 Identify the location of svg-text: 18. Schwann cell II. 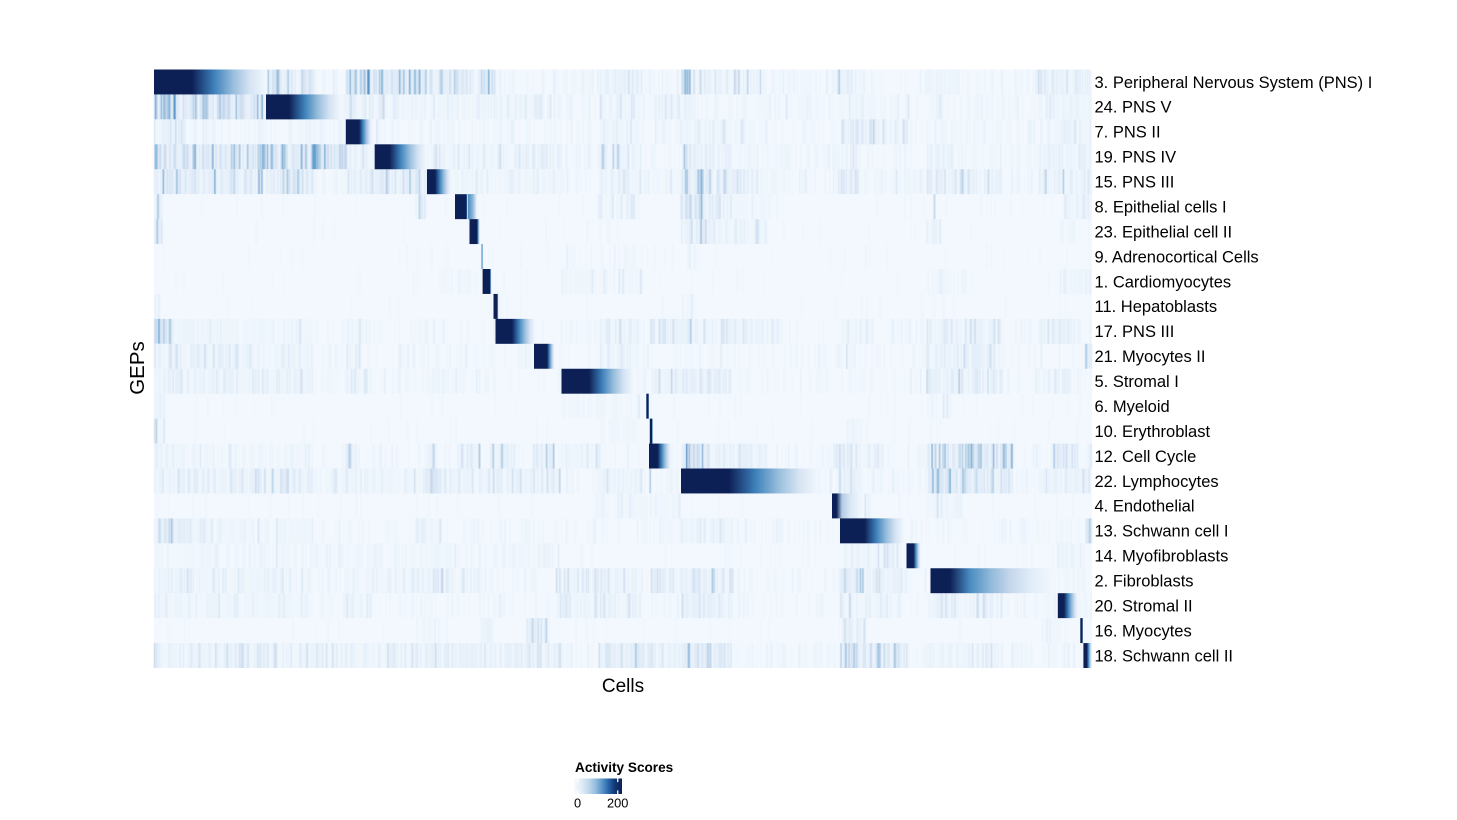
(1164, 656).